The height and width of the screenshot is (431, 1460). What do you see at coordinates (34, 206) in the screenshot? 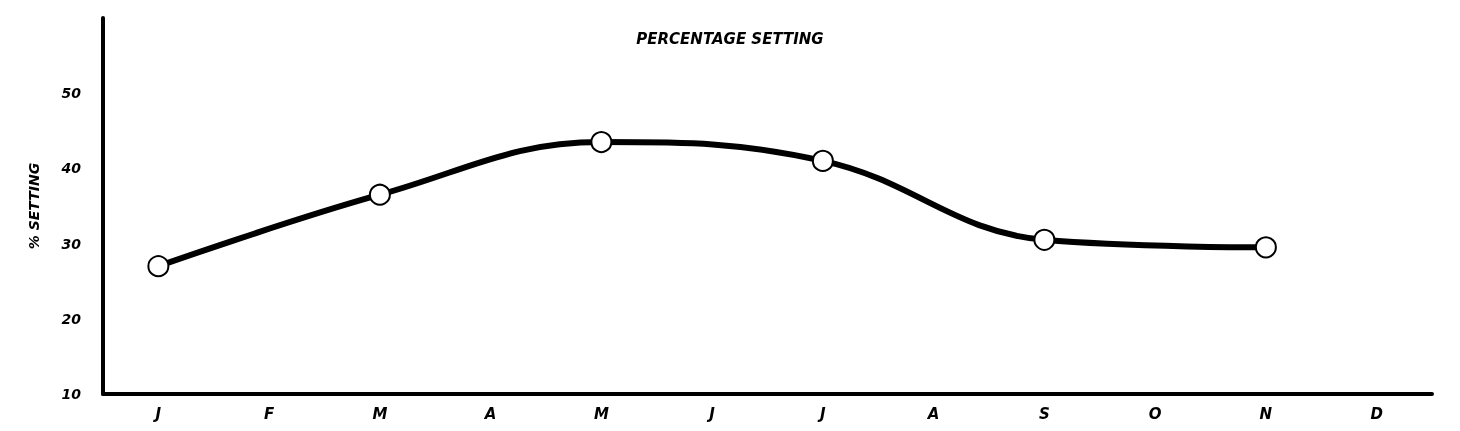
I see `y-axis-title: % SETTING` at bounding box center [34, 206].